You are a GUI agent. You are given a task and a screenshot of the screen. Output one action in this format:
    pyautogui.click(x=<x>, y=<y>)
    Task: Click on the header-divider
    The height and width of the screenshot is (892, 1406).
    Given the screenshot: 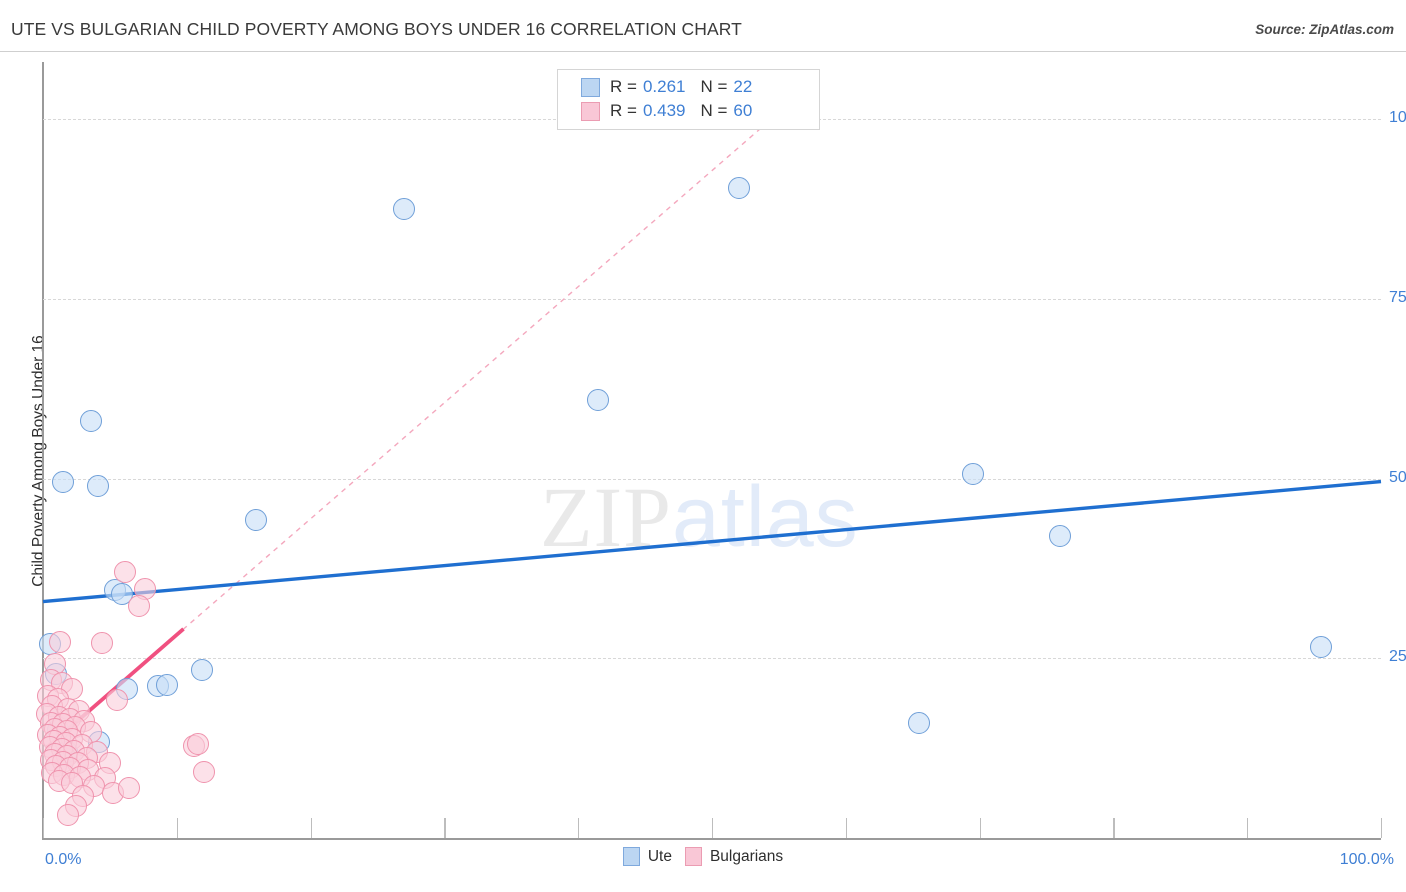 What is the action you would take?
    pyautogui.click(x=703, y=51)
    